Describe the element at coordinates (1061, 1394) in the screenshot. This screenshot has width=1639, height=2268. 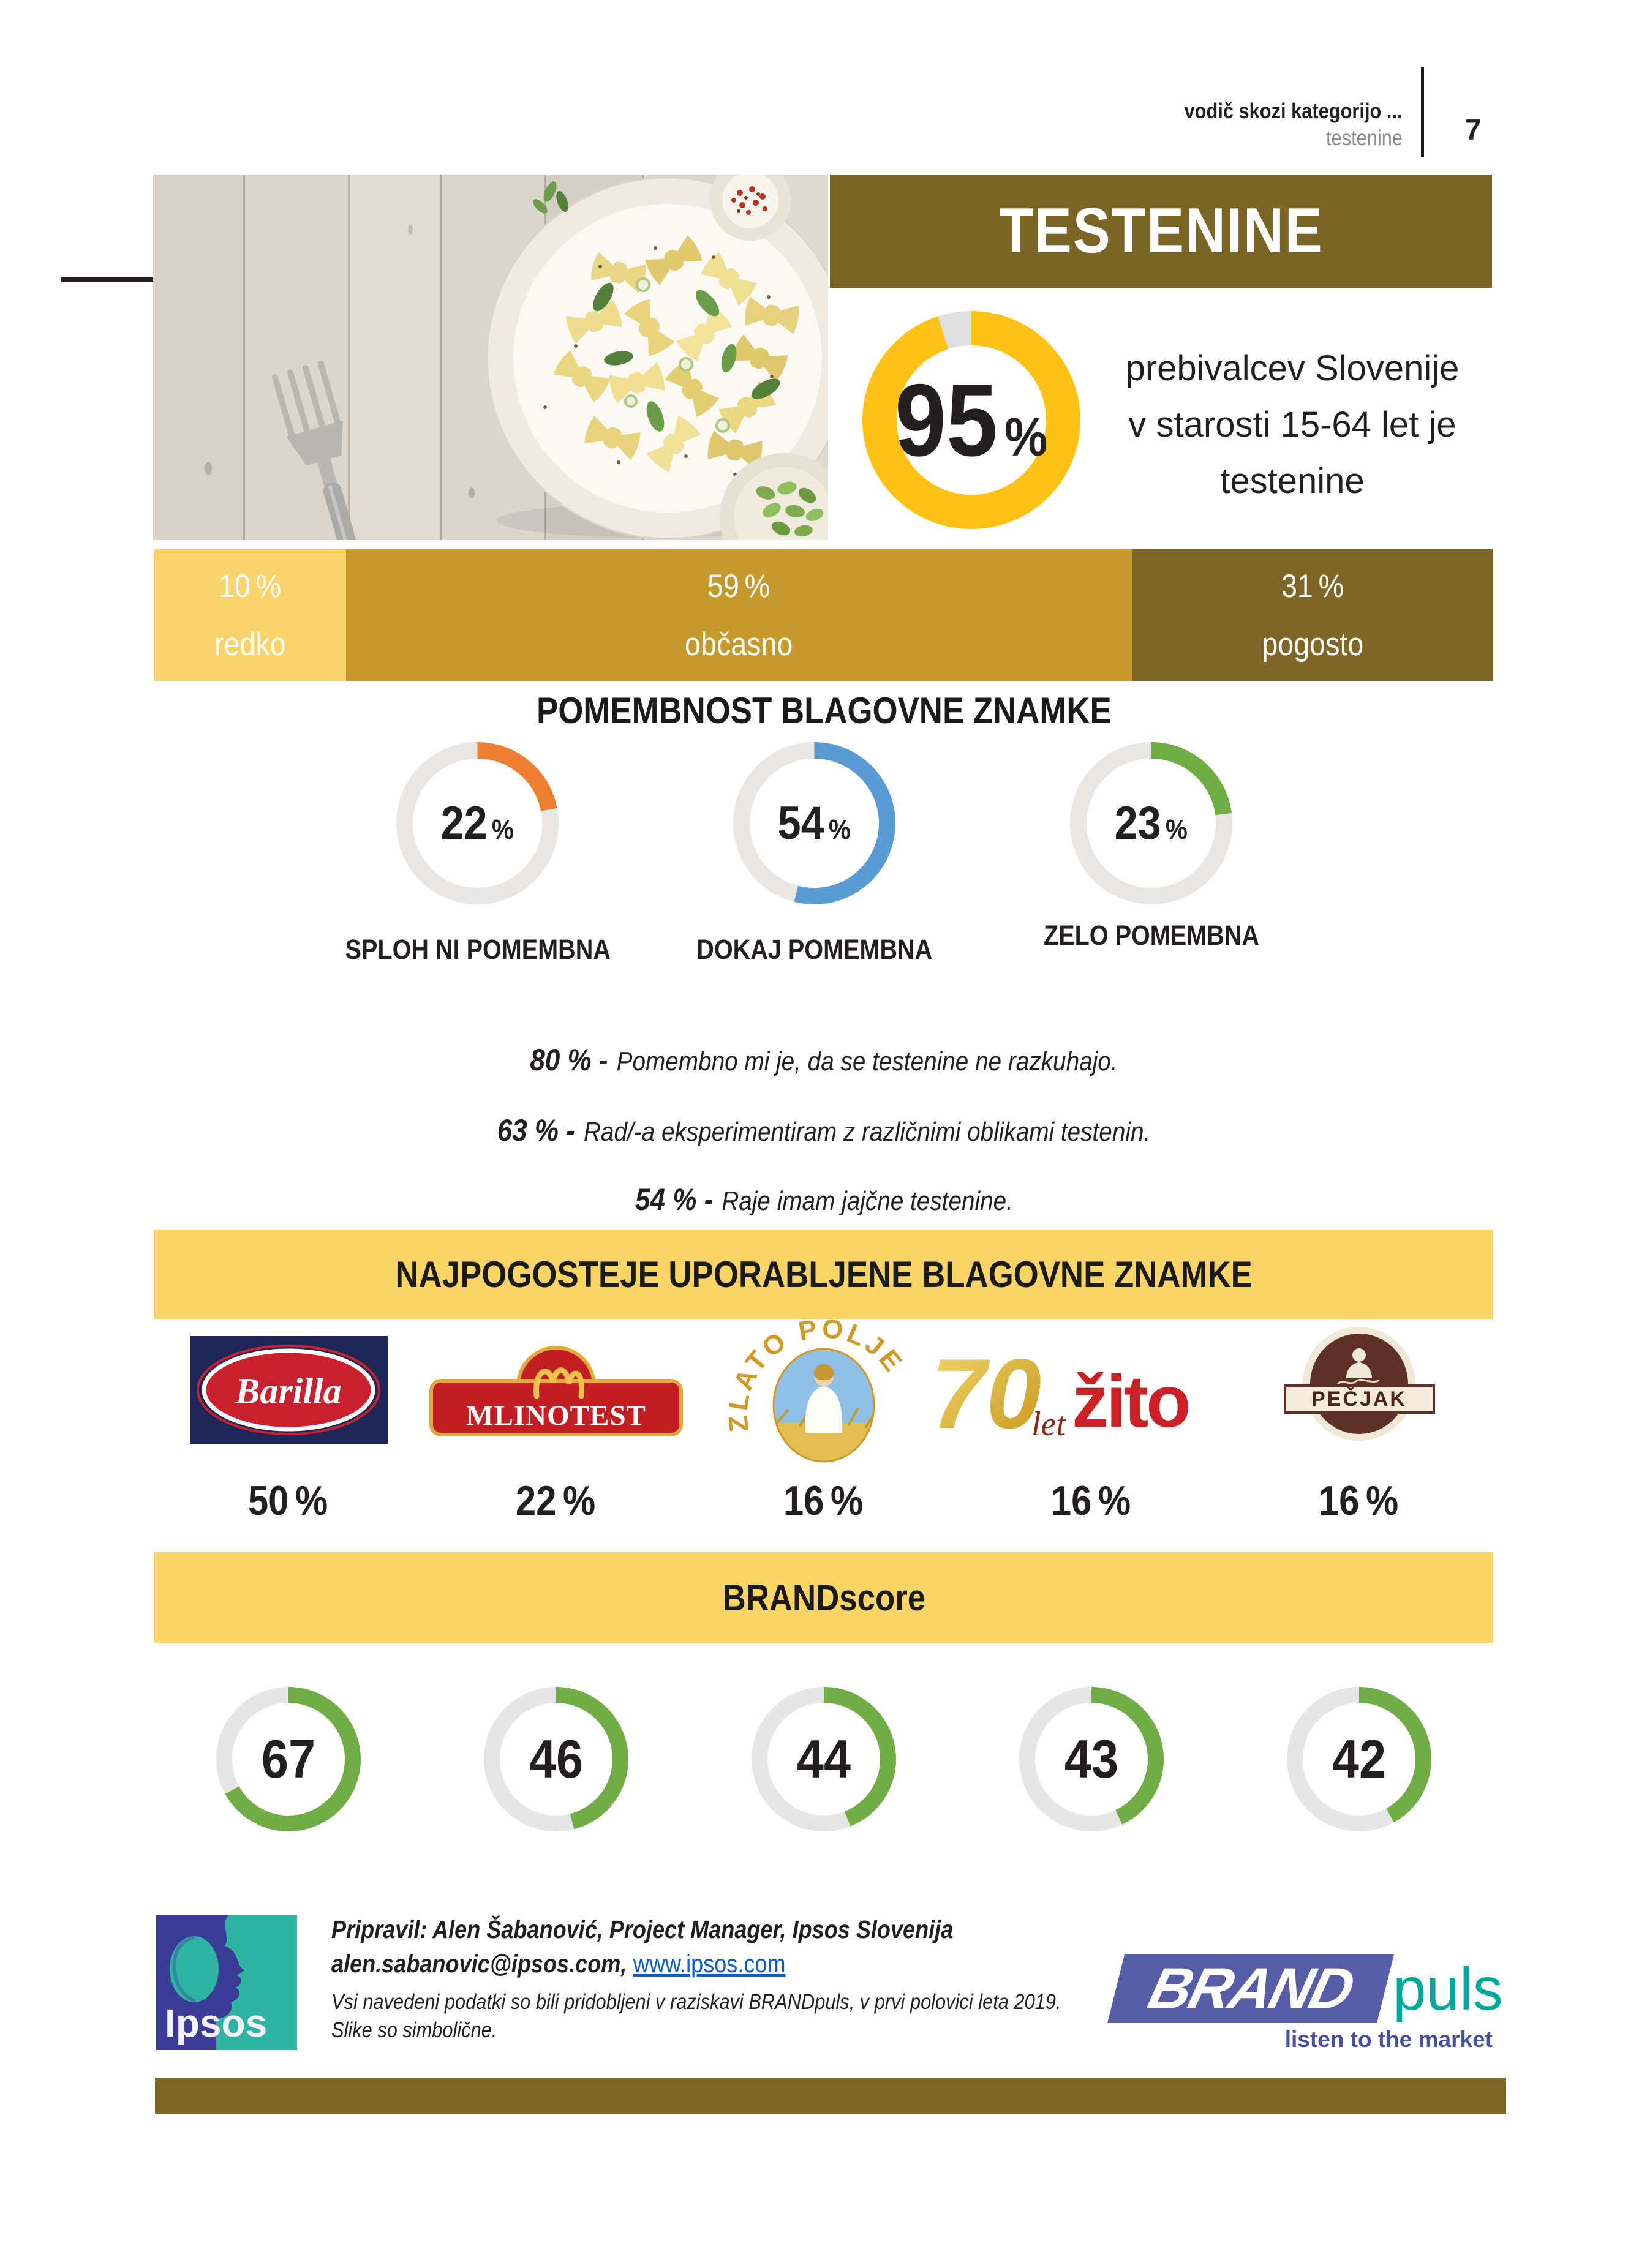
I see `zito-logo: 70 let žito` at that location.